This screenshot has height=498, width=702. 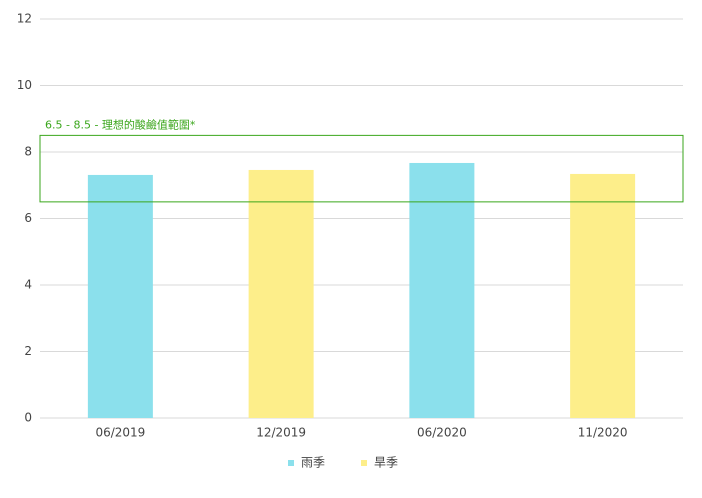 What do you see at coordinates (28, 218) in the screenshot?
I see `y-tick-label: 6` at bounding box center [28, 218].